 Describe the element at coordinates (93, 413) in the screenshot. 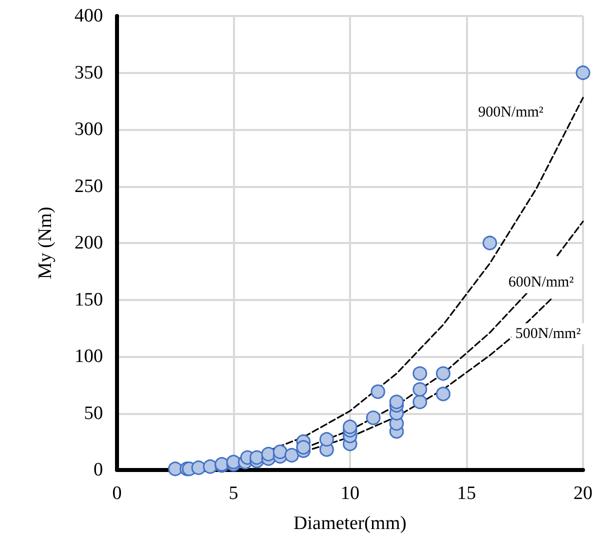

I see `y-tick-label: 50` at that location.